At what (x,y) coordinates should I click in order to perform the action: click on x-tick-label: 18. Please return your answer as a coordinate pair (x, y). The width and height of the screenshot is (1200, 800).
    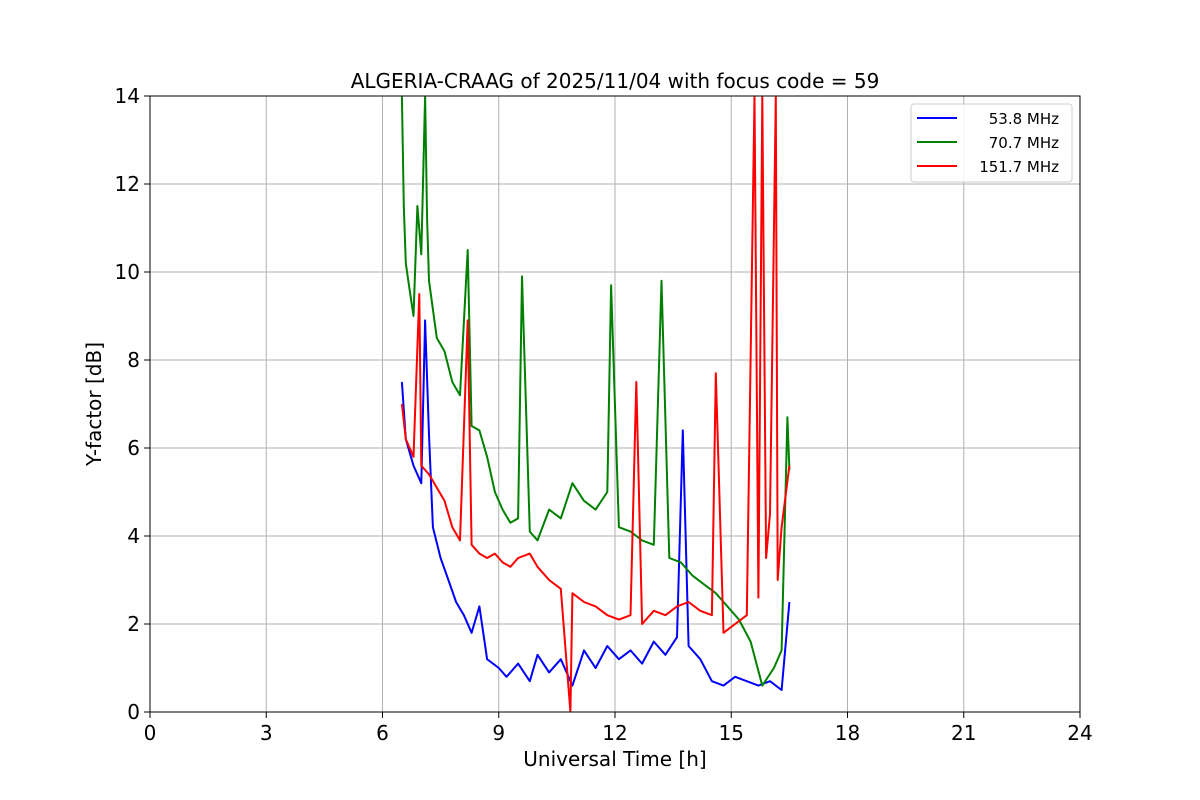
    Looking at the image, I should click on (847, 733).